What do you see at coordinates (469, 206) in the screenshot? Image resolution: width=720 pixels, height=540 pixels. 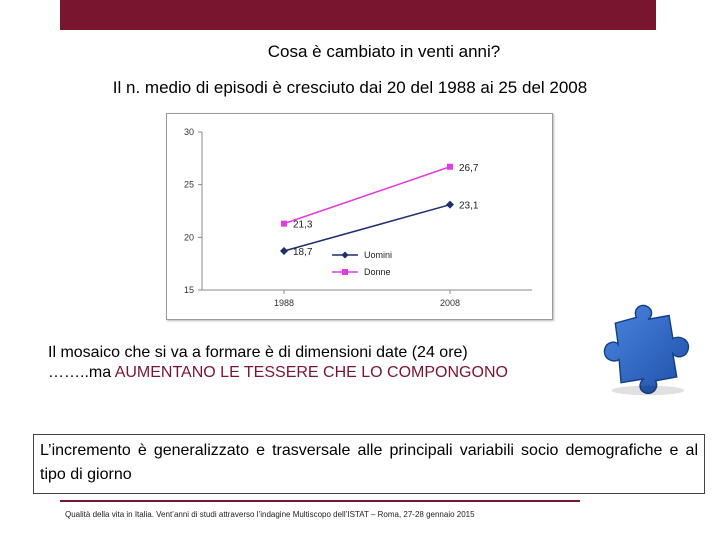 I see `data-label: 23,1` at bounding box center [469, 206].